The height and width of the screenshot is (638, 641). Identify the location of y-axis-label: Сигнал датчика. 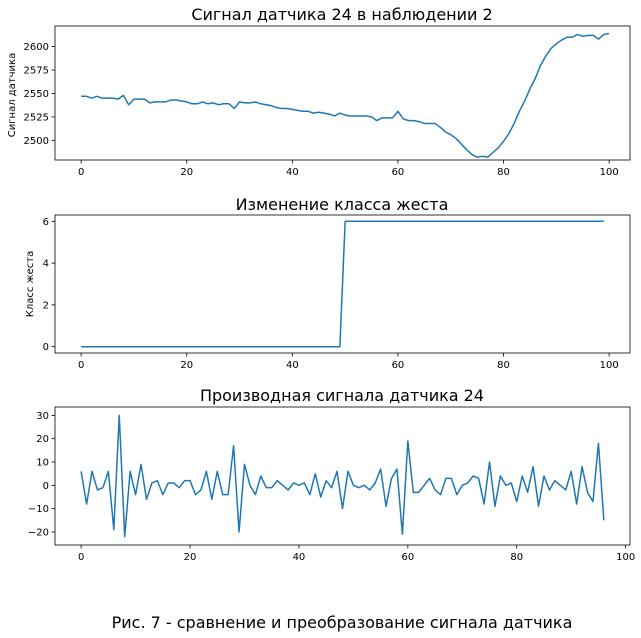
(12, 95).